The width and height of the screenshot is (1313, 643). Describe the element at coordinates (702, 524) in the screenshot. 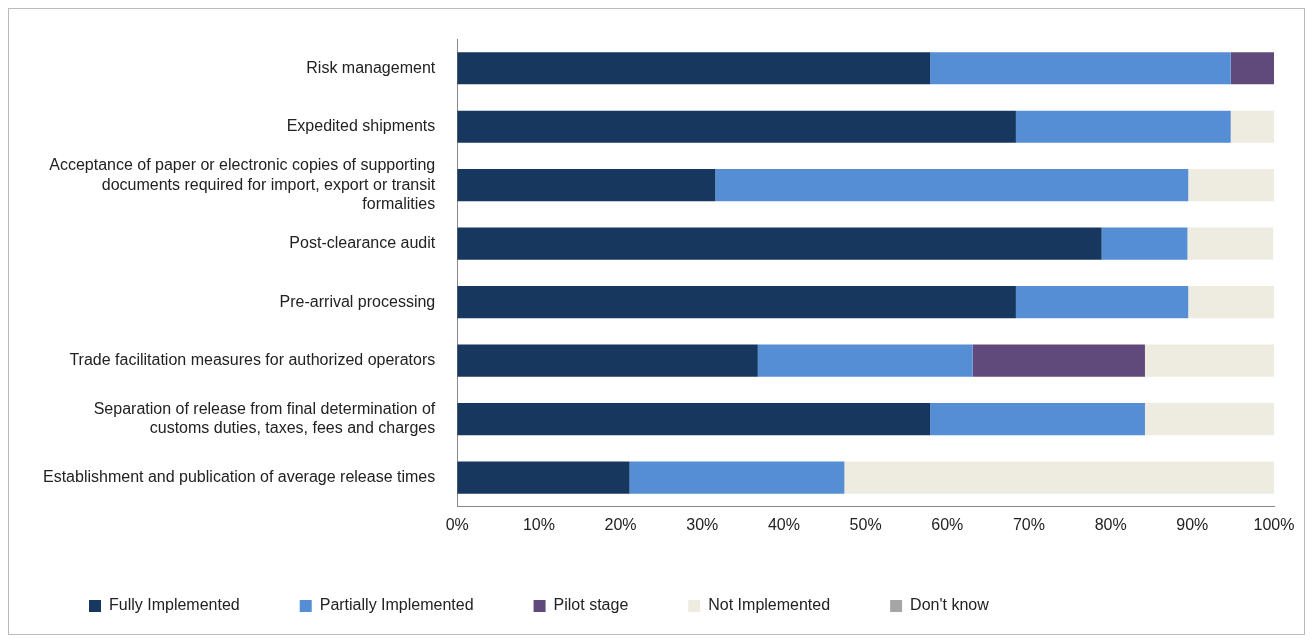

I see `x-tick-label: 30%` at that location.